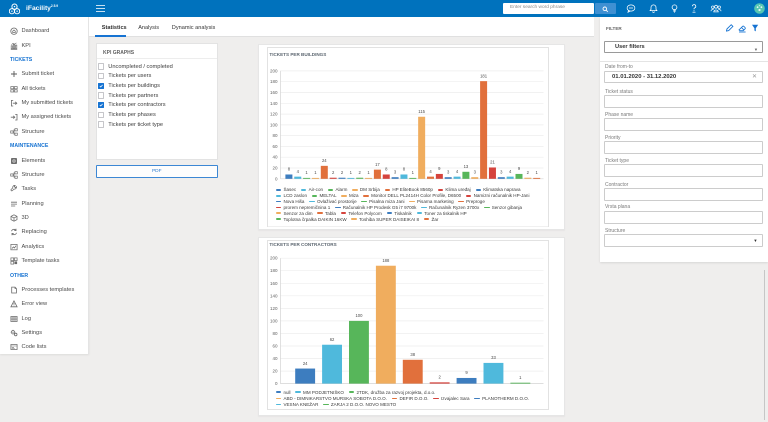 Image resolution: width=768 pixels, height=422 pixels. What do you see at coordinates (386, 260) in the screenshot?
I see `svg-text: 188` at bounding box center [386, 260].